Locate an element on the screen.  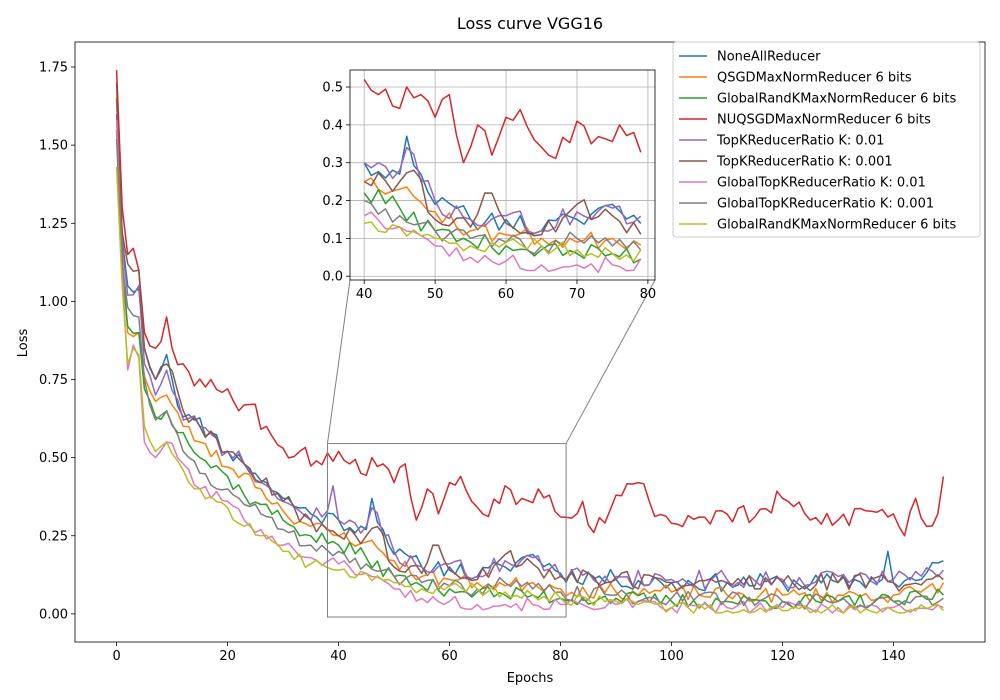
zoom-connector-left is located at coordinates (338, 361).